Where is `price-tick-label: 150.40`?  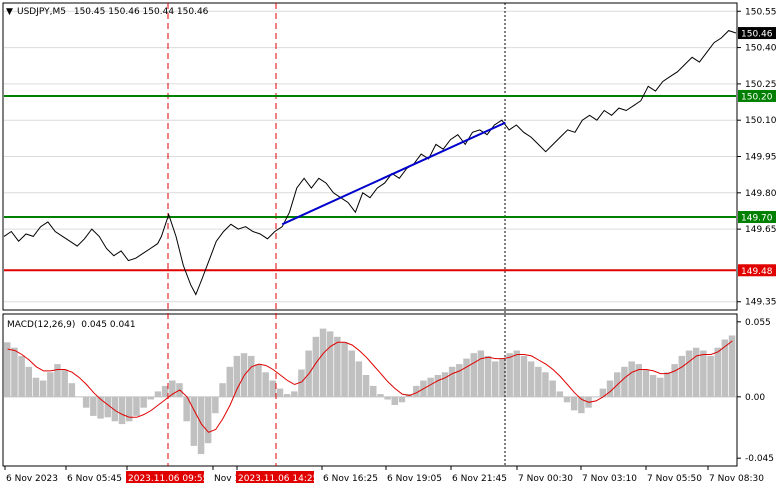
price-tick-label: 150.40 is located at coordinates (761, 49).